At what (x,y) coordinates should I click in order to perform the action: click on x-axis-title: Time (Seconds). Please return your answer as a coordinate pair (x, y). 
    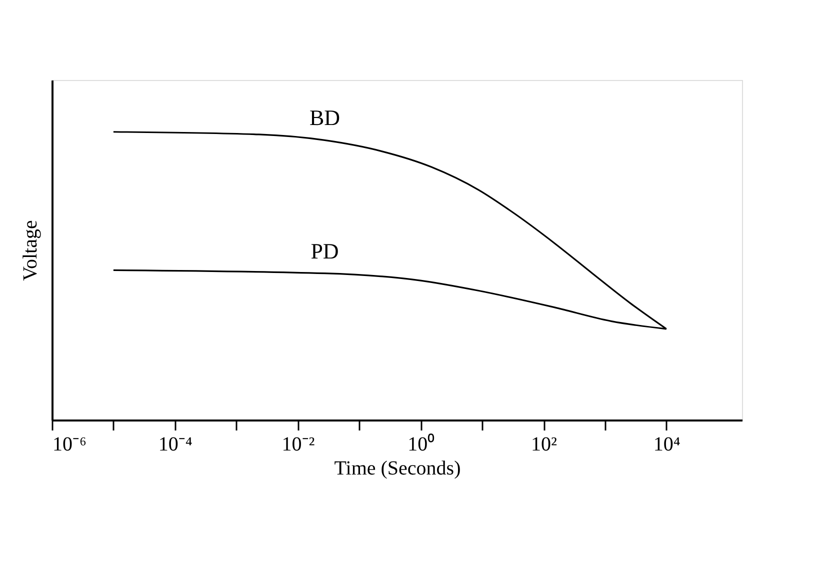
    Looking at the image, I should click on (397, 469).